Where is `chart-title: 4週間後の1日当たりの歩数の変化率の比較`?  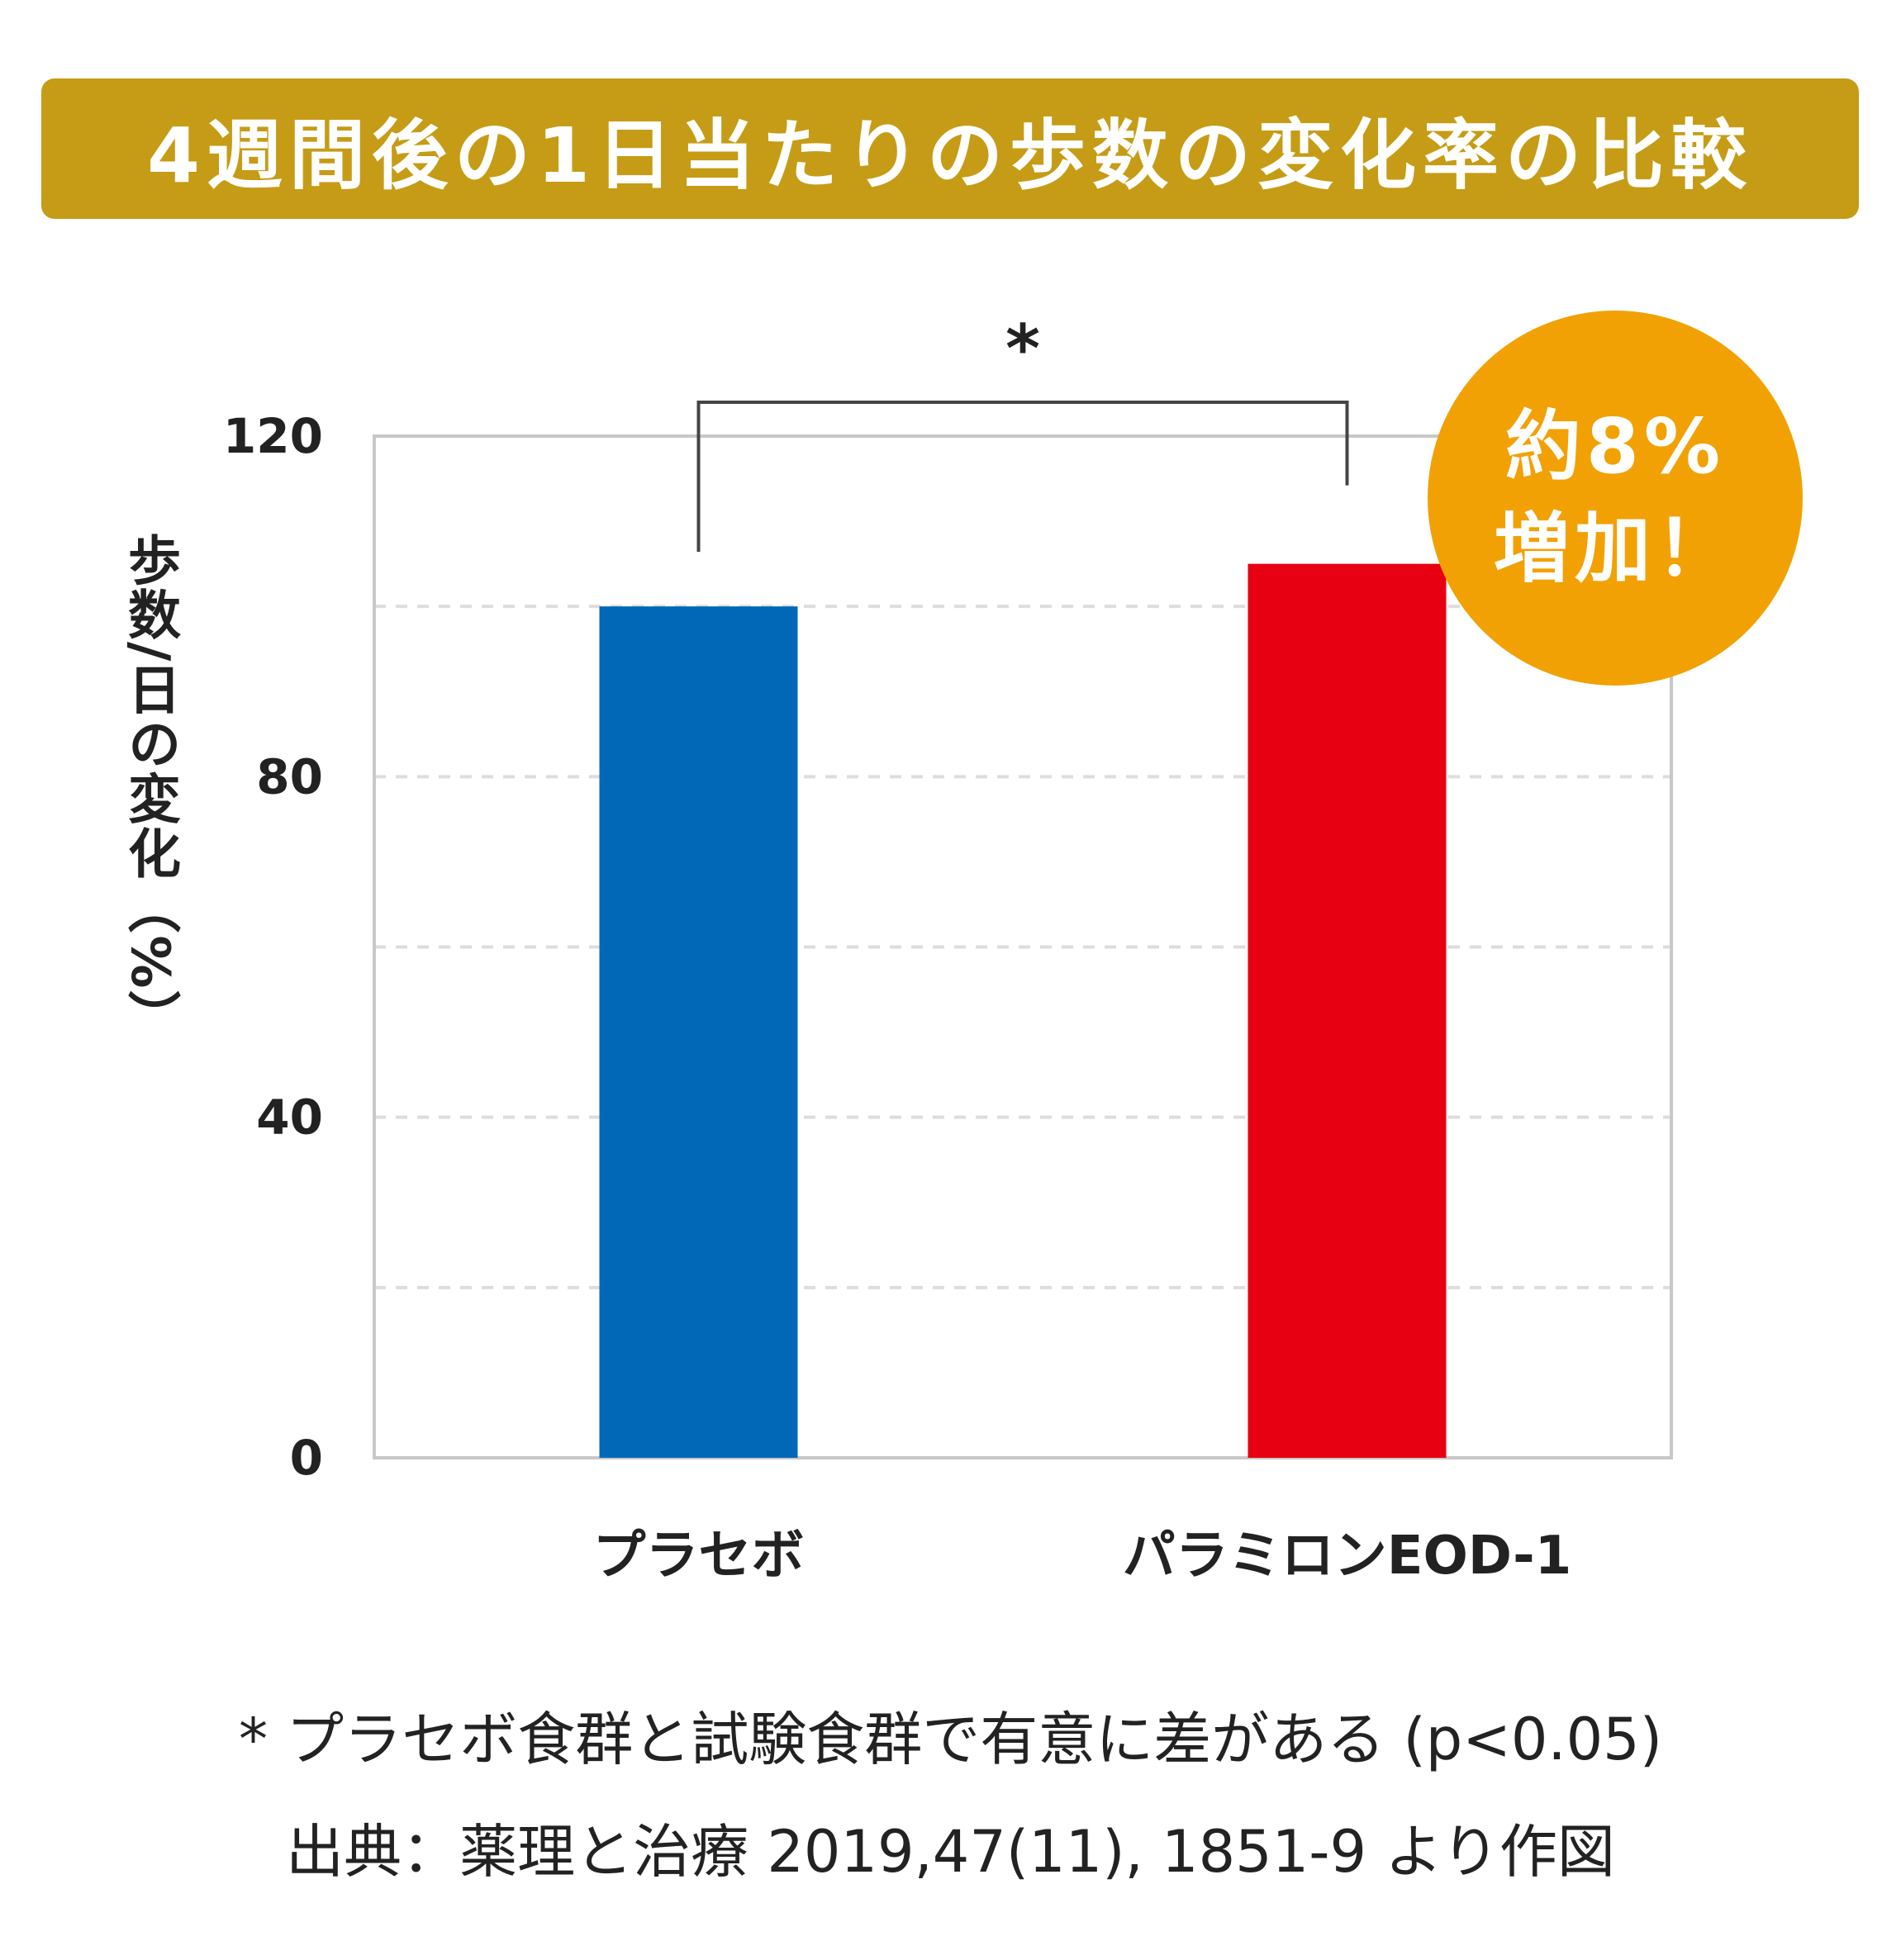
chart-title: 4週間後の1日当たりの歩数の変化率の比較 is located at coordinates (950, 148).